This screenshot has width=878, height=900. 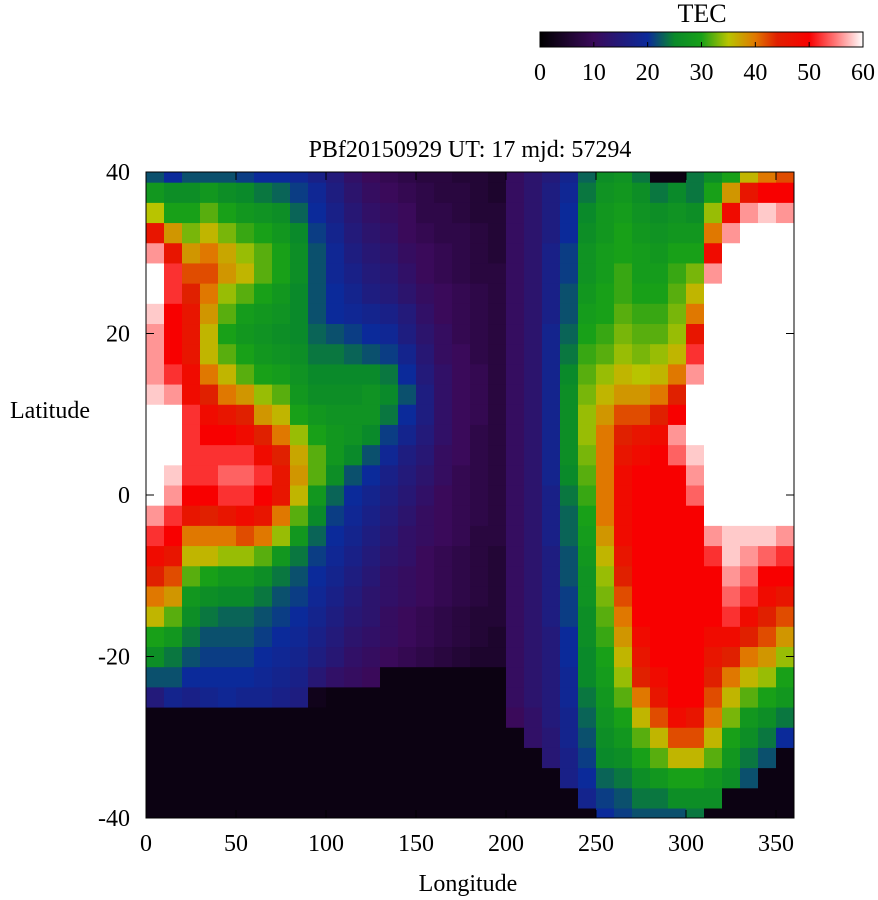 What do you see at coordinates (863, 73) in the screenshot?
I see `colorbar-tick-label: 60` at bounding box center [863, 73].